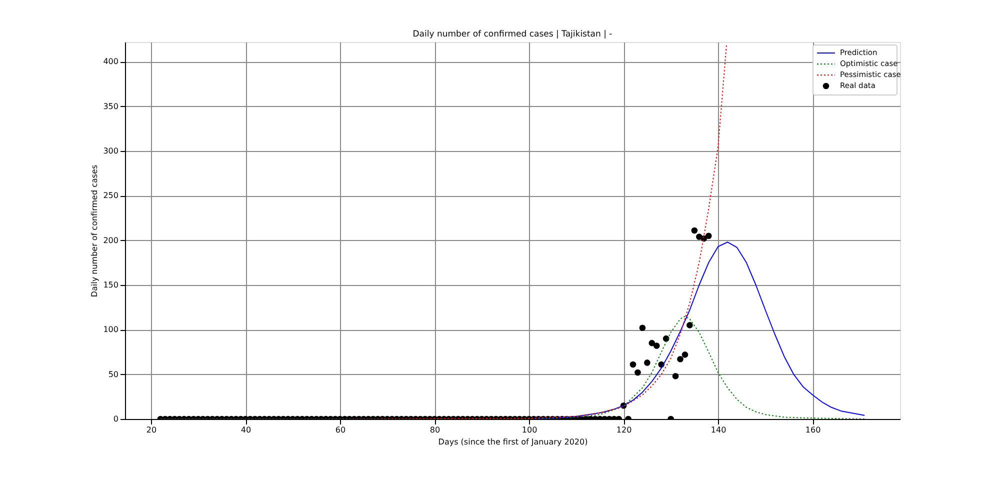 This screenshot has width=1000, height=500. I want to click on y-tick-label: 250, so click(110, 195).